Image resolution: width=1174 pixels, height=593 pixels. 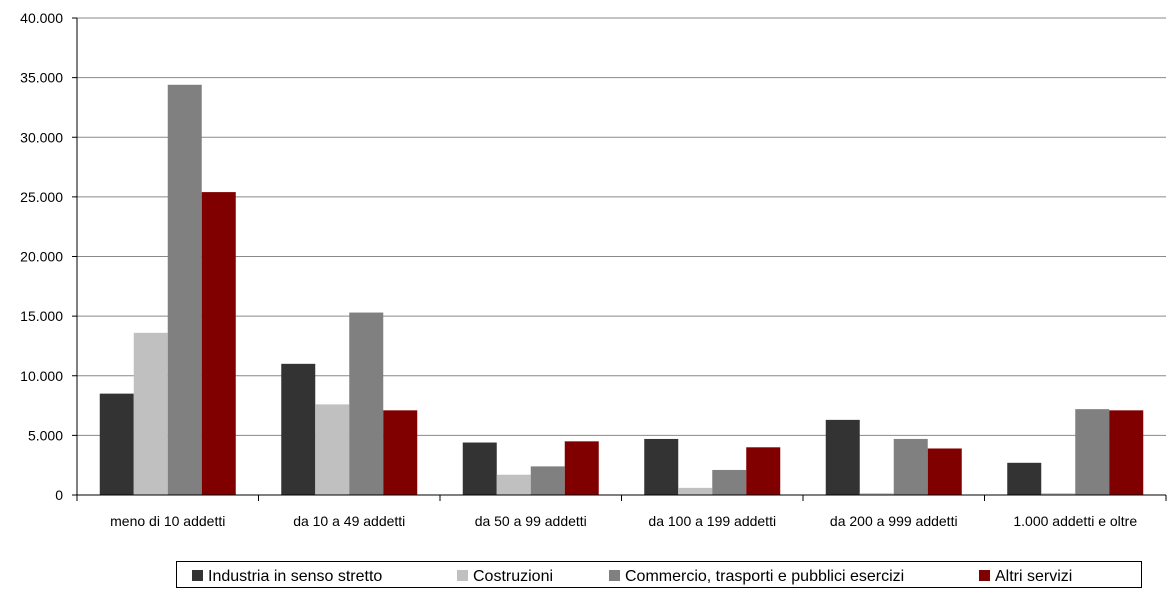 What do you see at coordinates (45, 435) in the screenshot?
I see `y-tick-label: 5.000` at bounding box center [45, 435].